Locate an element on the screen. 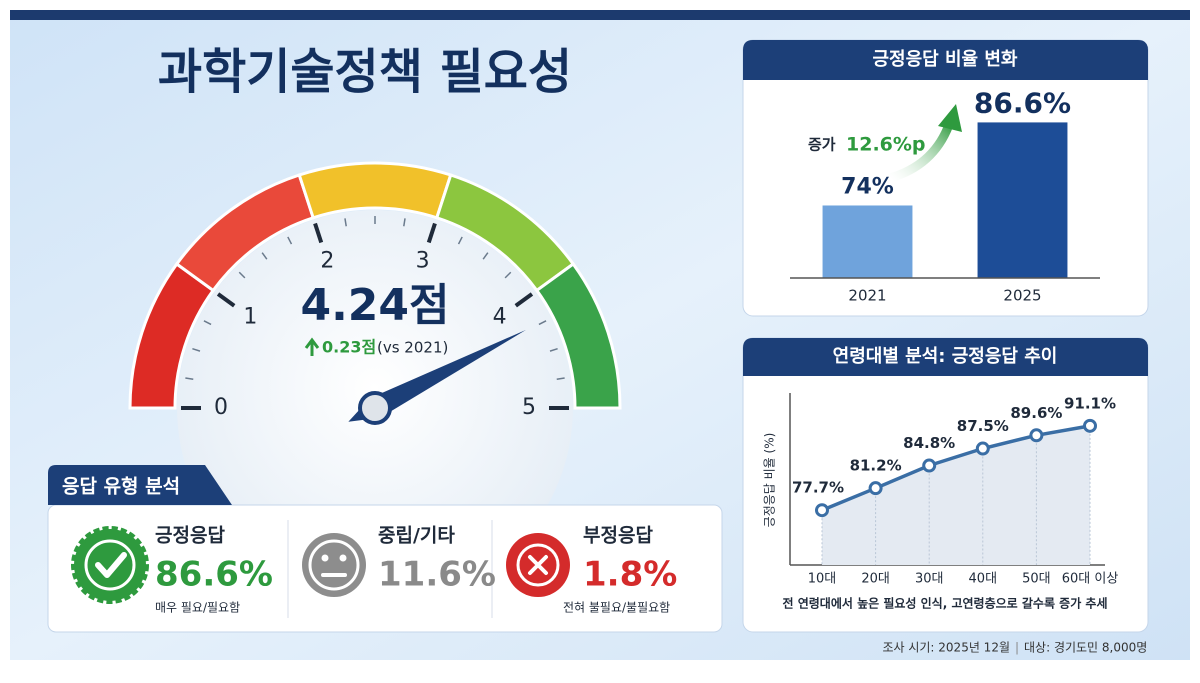 The height and width of the screenshot is (683, 1200). y-axis-label: 긍정응답 비율 (%) is located at coordinates (770, 480).